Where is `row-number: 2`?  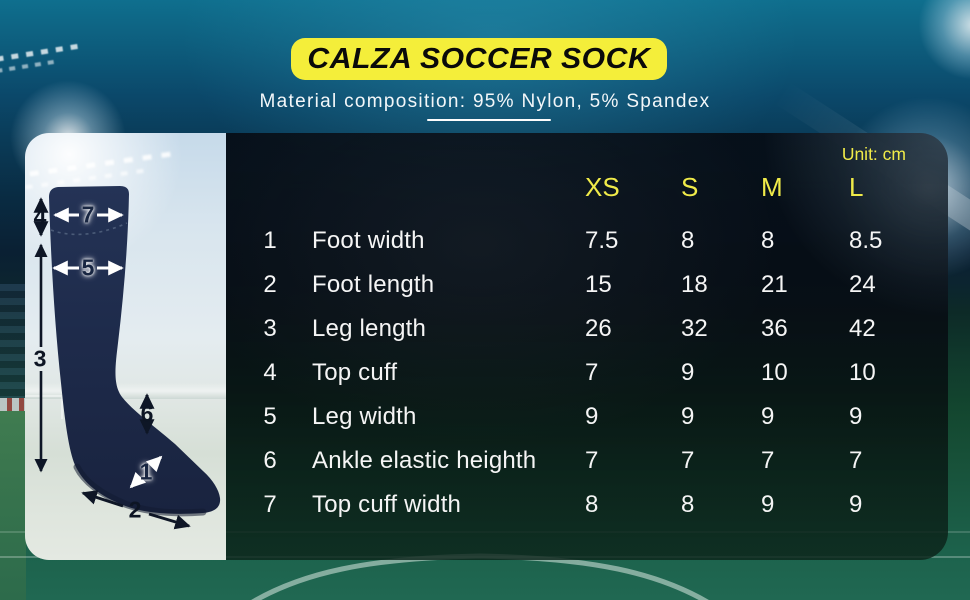
row-number: 2 is located at coordinates (270, 284).